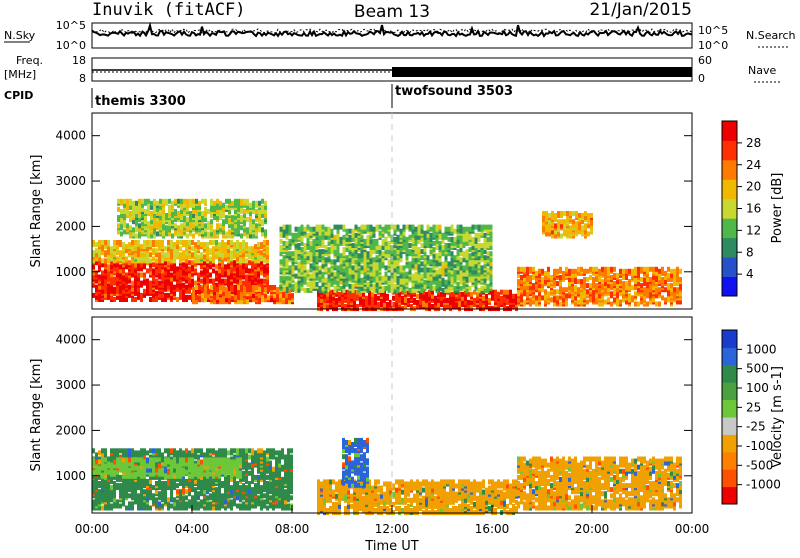 This screenshot has height=558, width=800. What do you see at coordinates (71, 25) in the screenshot?
I see `nsky-tick-top: 10^5` at bounding box center [71, 25].